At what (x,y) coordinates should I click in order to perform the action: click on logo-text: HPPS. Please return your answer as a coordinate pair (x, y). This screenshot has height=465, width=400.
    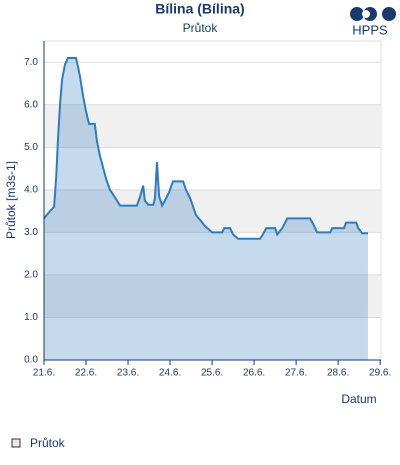
    Looking at the image, I should click on (370, 29).